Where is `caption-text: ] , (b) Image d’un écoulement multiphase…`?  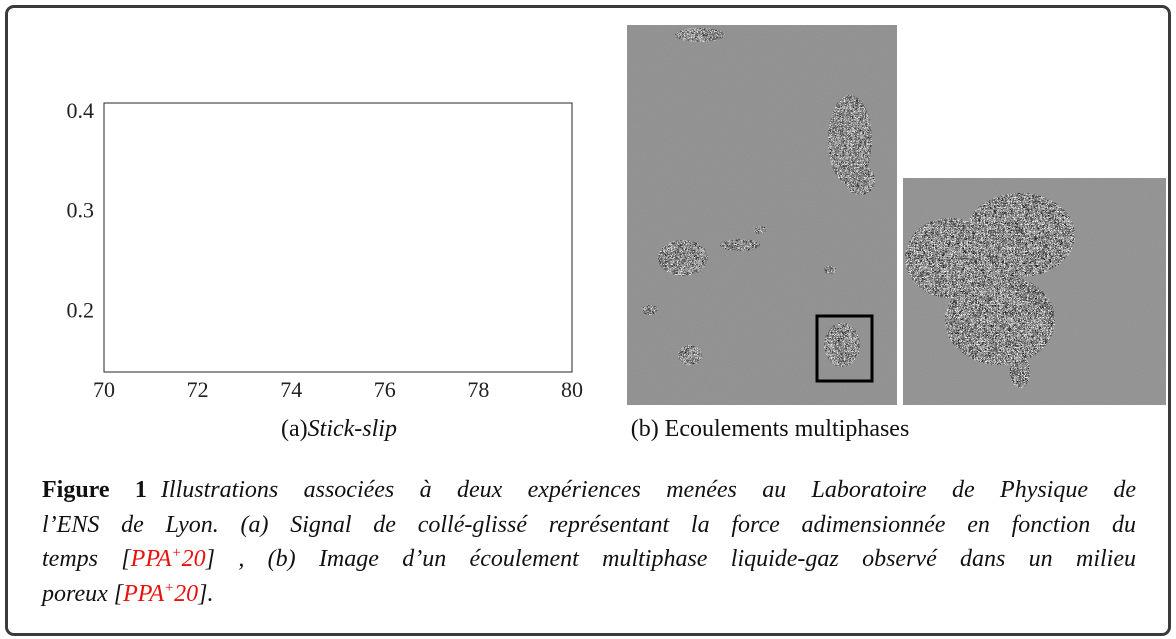
caption-text: ] , (b) Image d’un écoulement multiphase… is located at coordinates (670, 559).